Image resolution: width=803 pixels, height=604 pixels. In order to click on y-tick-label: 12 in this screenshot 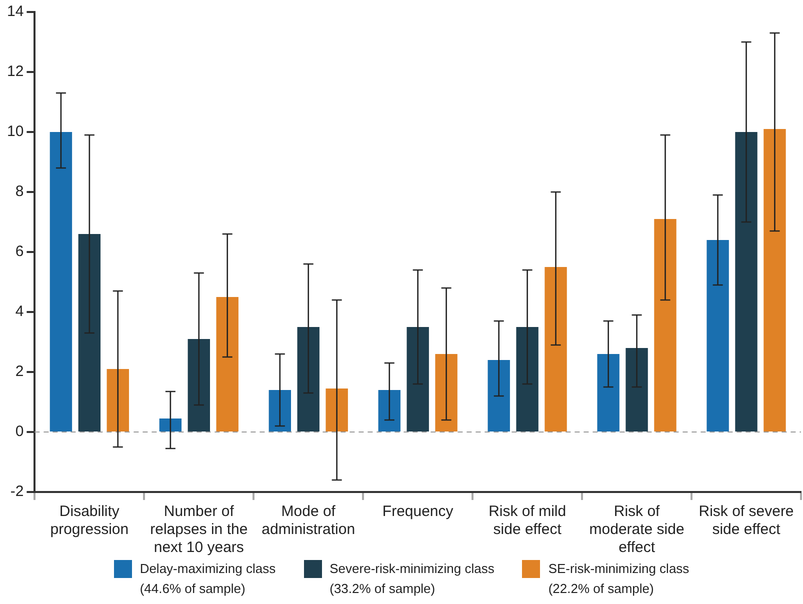, I will do `click(15, 71)`.